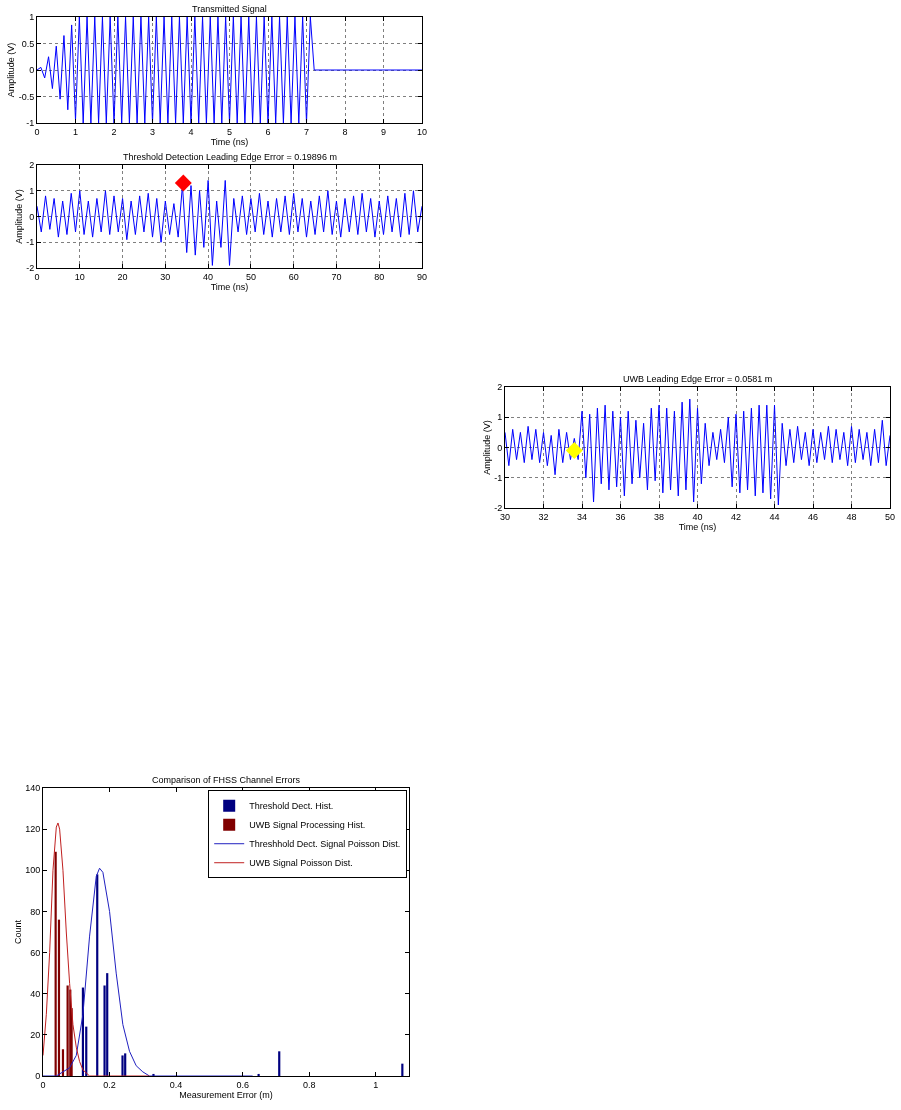  Describe the element at coordinates (543, 516) in the screenshot. I see `x-tick-label: 32` at that location.